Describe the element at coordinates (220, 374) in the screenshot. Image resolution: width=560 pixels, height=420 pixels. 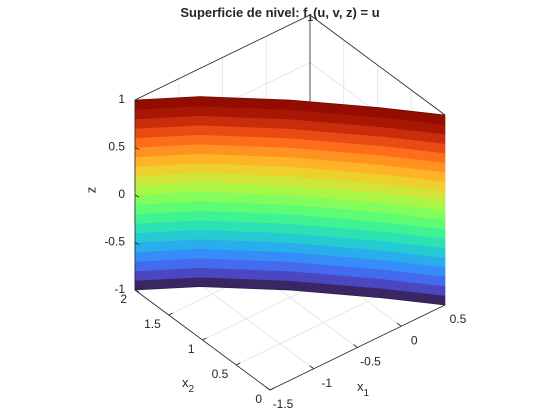
I see `x2-tick-label: 0.5` at that location.